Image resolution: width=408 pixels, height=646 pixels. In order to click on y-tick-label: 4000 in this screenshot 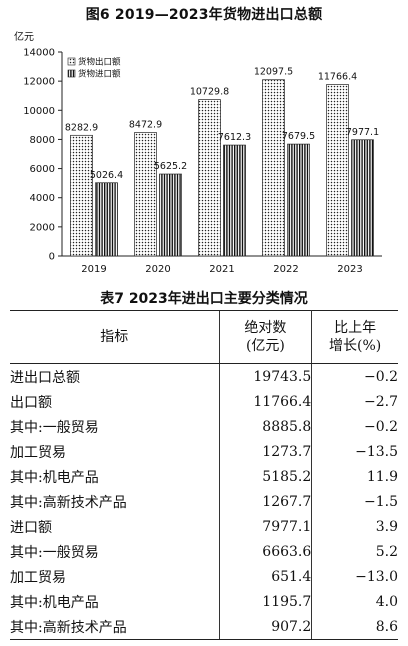, I will do `click(42, 198)`.